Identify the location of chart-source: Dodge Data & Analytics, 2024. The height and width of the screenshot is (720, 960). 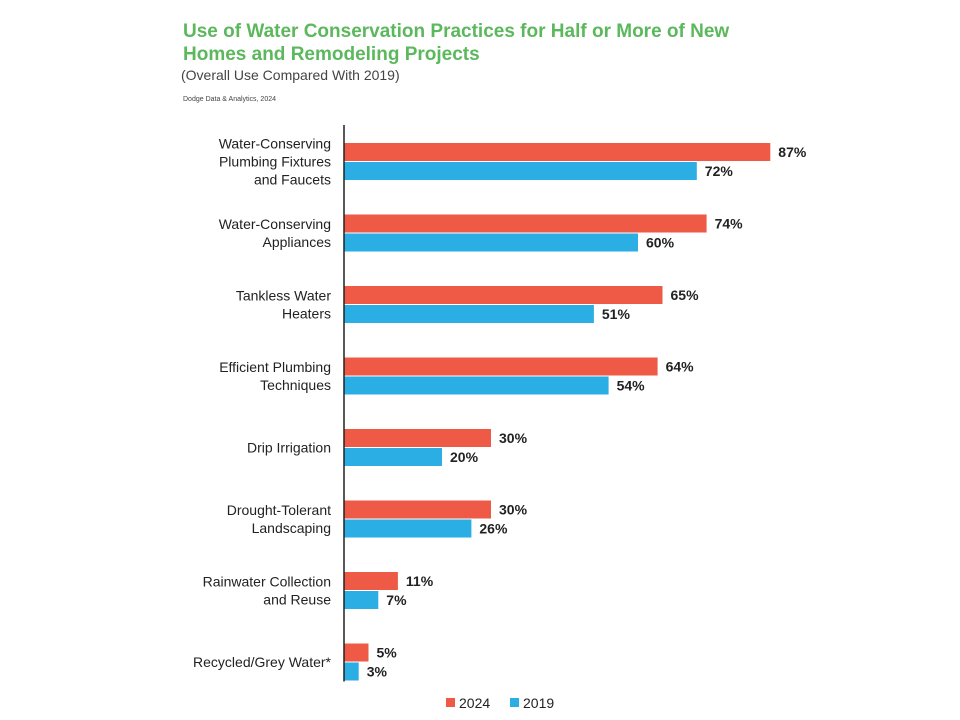
(230, 99).